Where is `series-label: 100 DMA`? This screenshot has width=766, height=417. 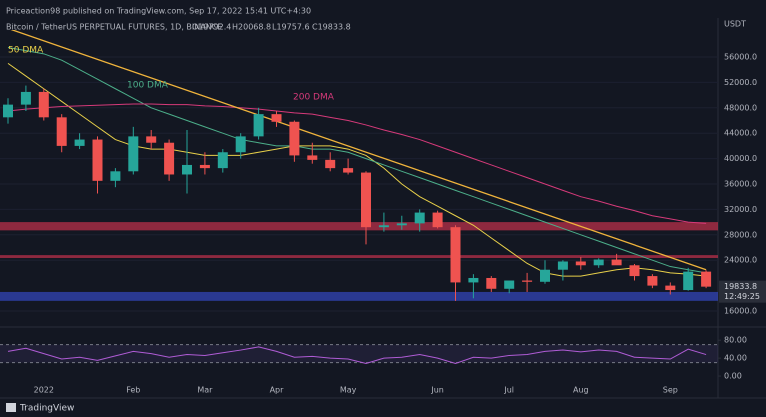 series-label: 100 DMA is located at coordinates (148, 86).